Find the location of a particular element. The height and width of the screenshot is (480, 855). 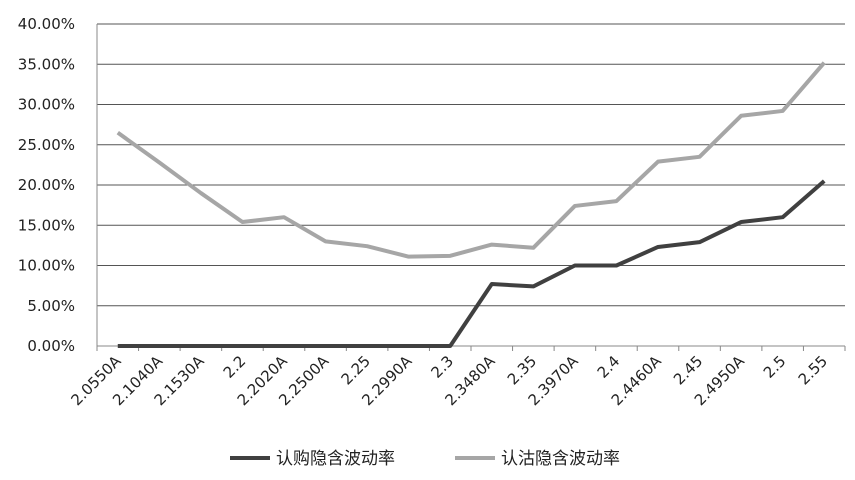

x-tick-label: 2.25 is located at coordinates (356, 370).